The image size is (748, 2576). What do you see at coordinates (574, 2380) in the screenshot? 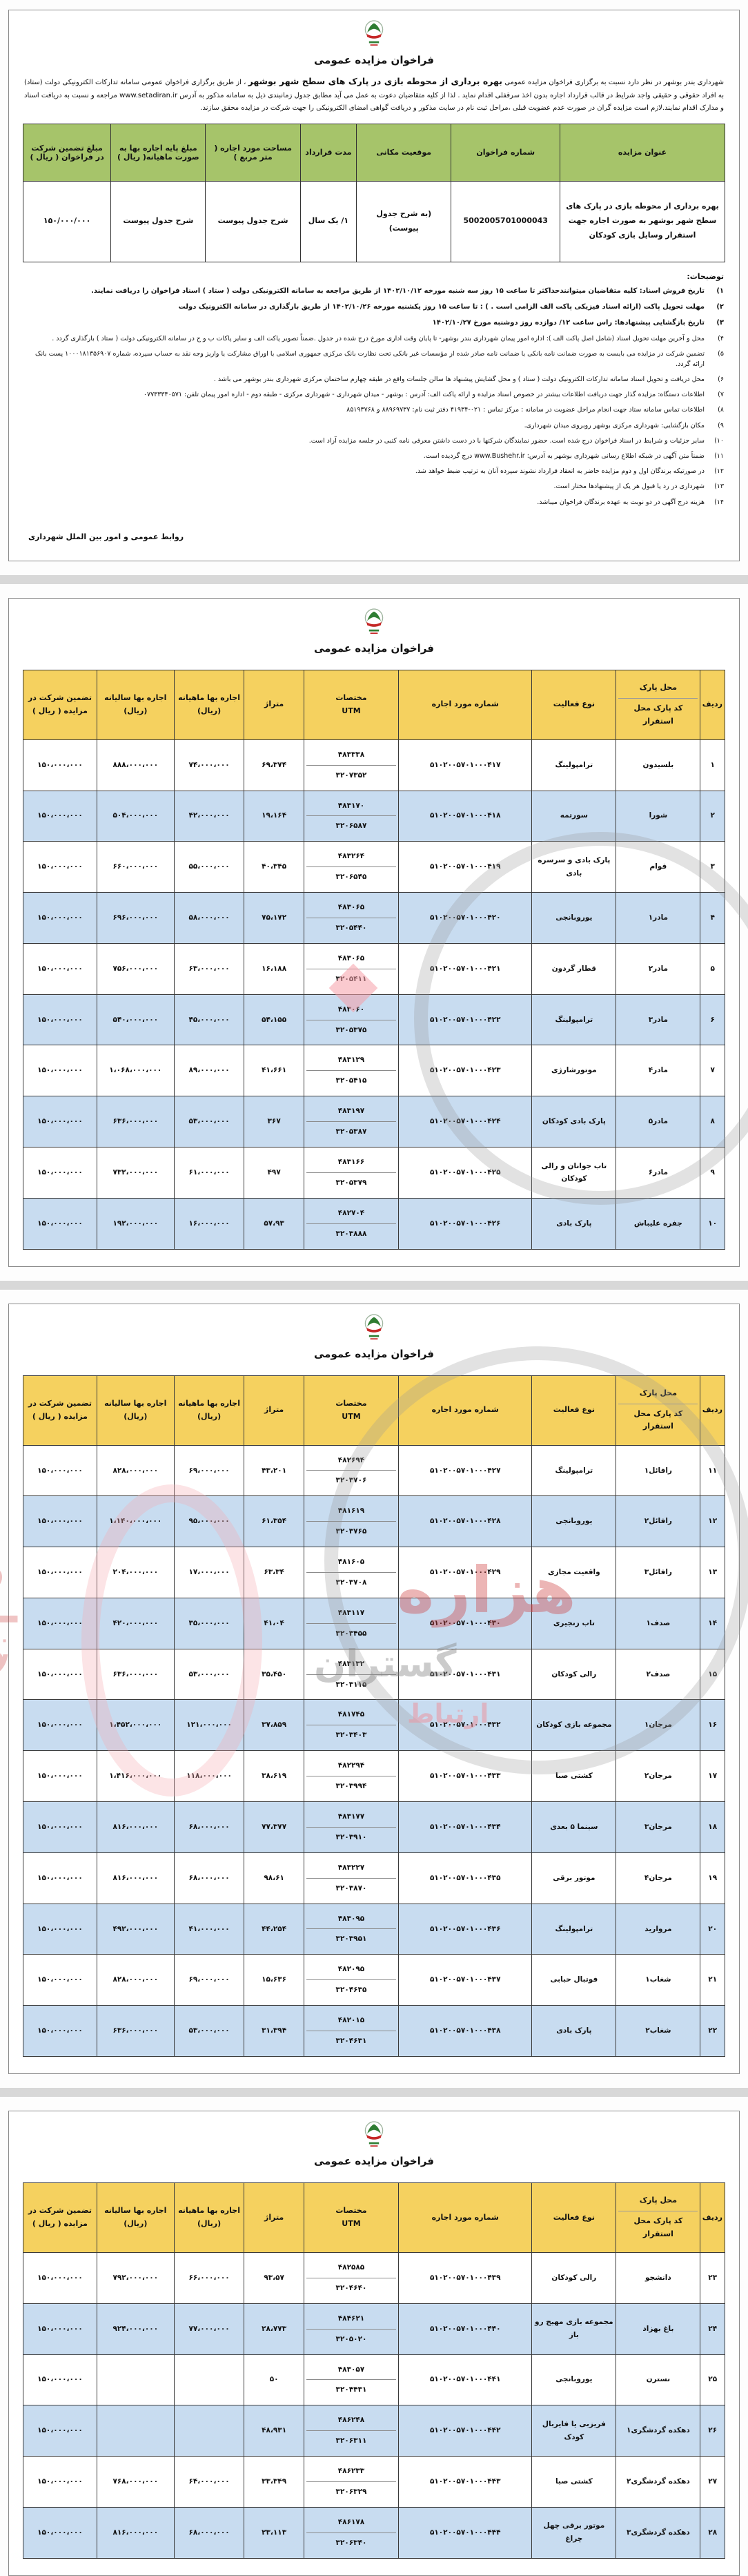
I see `cell-activity: یوروبانجی` at bounding box center [574, 2380].